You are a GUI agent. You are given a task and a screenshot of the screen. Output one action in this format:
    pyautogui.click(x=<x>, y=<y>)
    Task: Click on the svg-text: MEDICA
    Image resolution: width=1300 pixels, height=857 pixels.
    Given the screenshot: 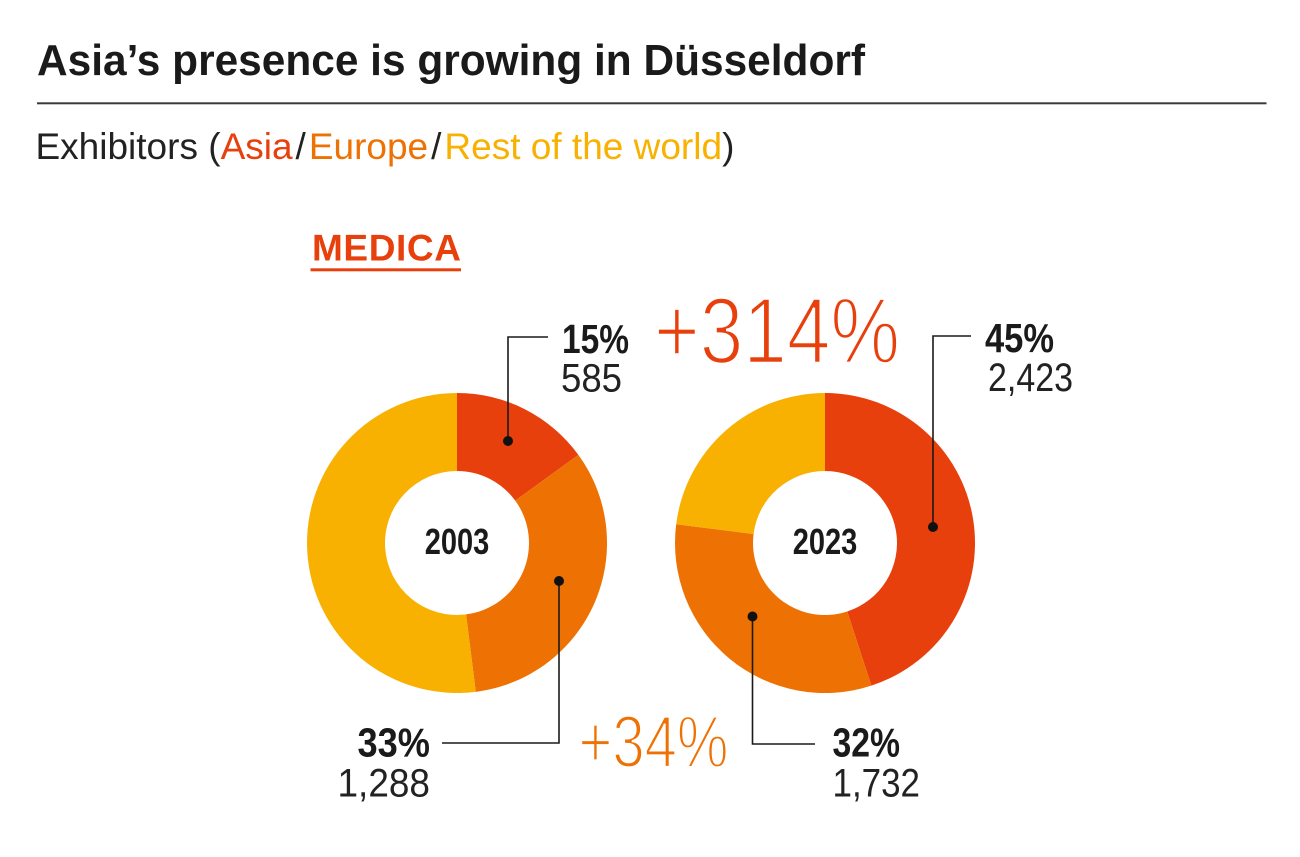 What is the action you would take?
    pyautogui.click(x=387, y=247)
    